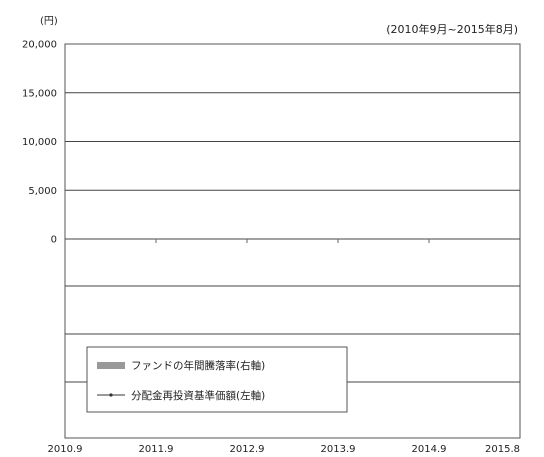 Image resolution: width=544 pixels, height=457 pixels. I want to click on period-label: (2010年9月~2015年8月), so click(452, 29).